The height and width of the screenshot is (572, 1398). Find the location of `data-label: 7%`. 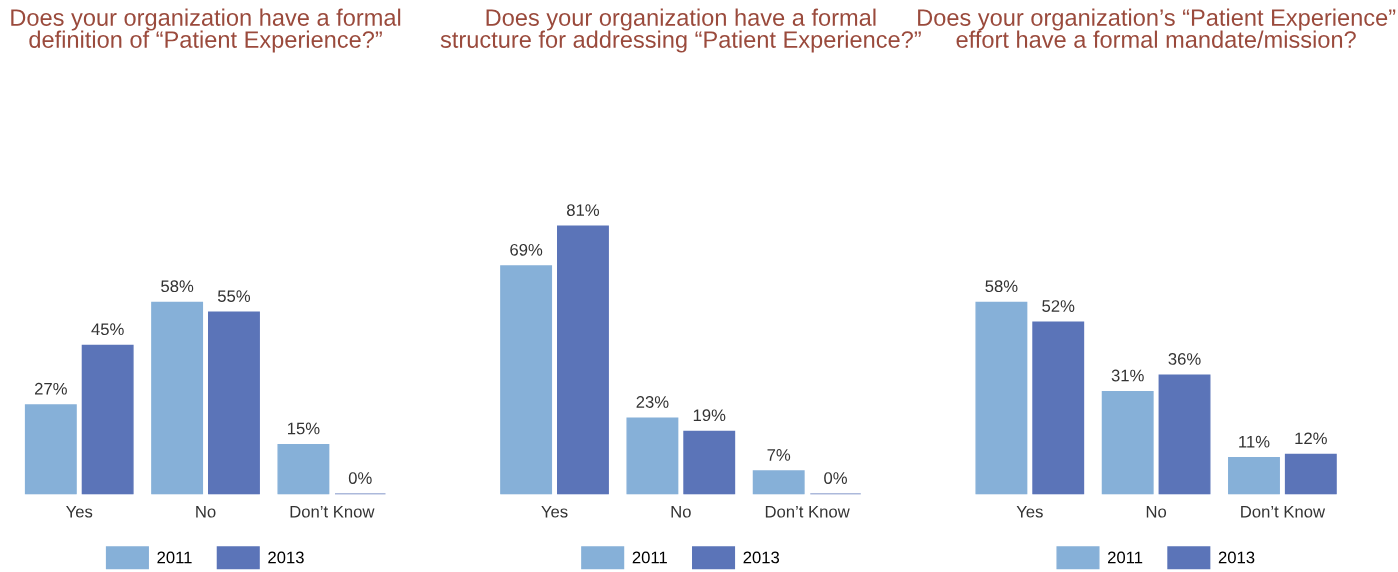

data-label: 7% is located at coordinates (779, 455).